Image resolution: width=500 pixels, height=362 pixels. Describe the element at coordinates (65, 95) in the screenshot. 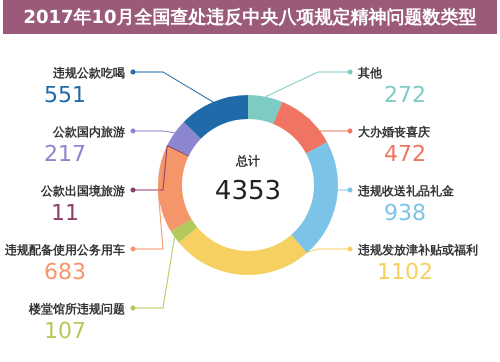

I see `data-label: 551` at that location.